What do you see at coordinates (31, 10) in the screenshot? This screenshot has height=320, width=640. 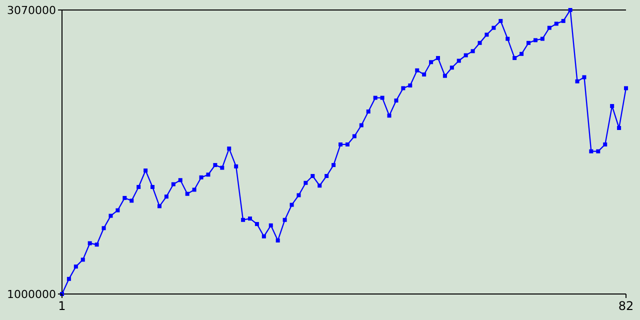 I see `y-tick-label: 3070000` at bounding box center [31, 10].